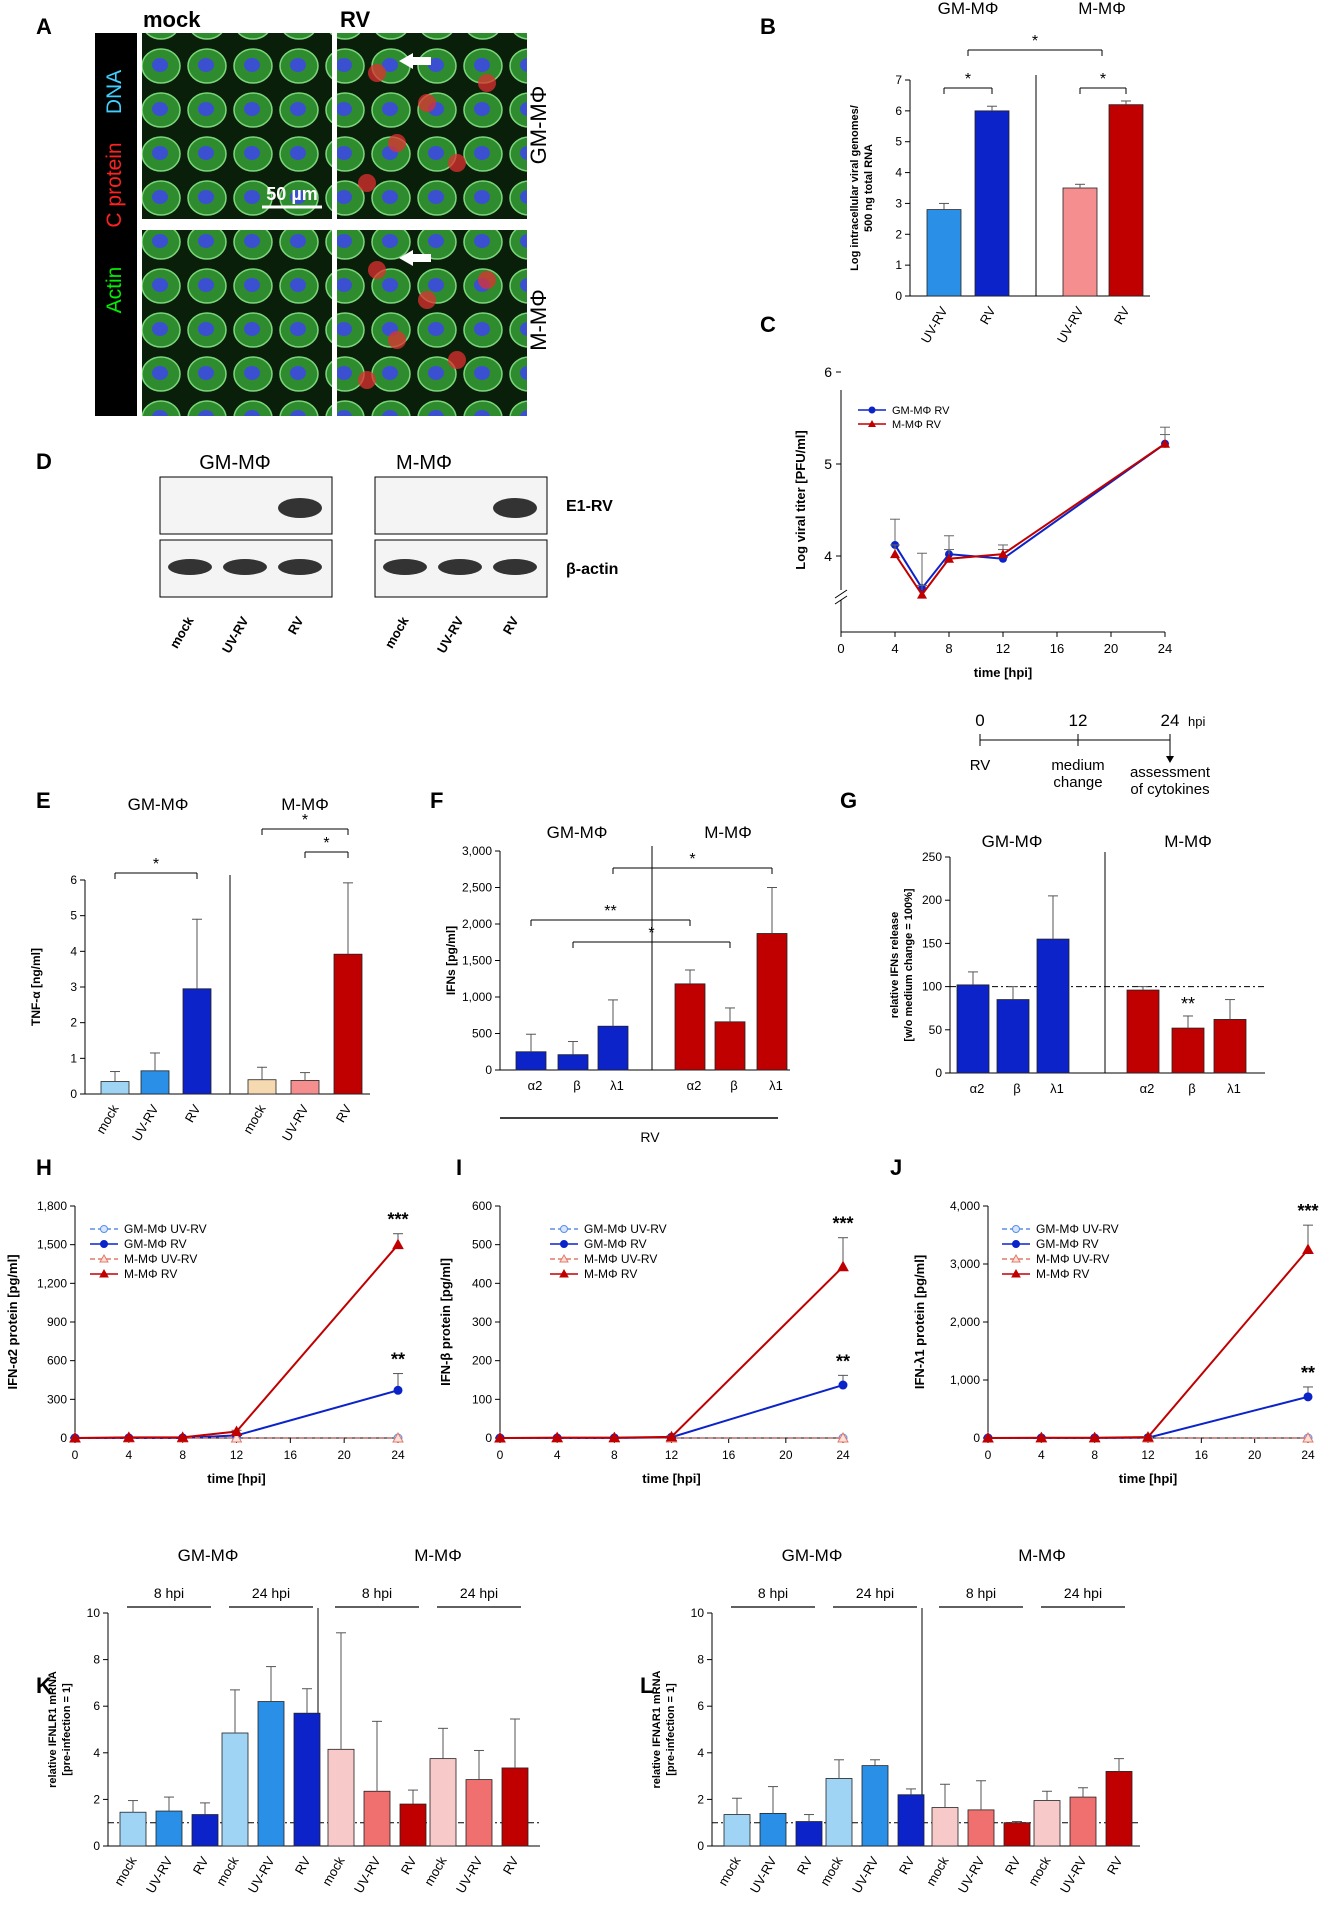 Image resolution: width=1329 pixels, height=1905 pixels. Describe the element at coordinates (898, 265) in the screenshot. I see `chart-B-y-tick-label: 1` at that location.